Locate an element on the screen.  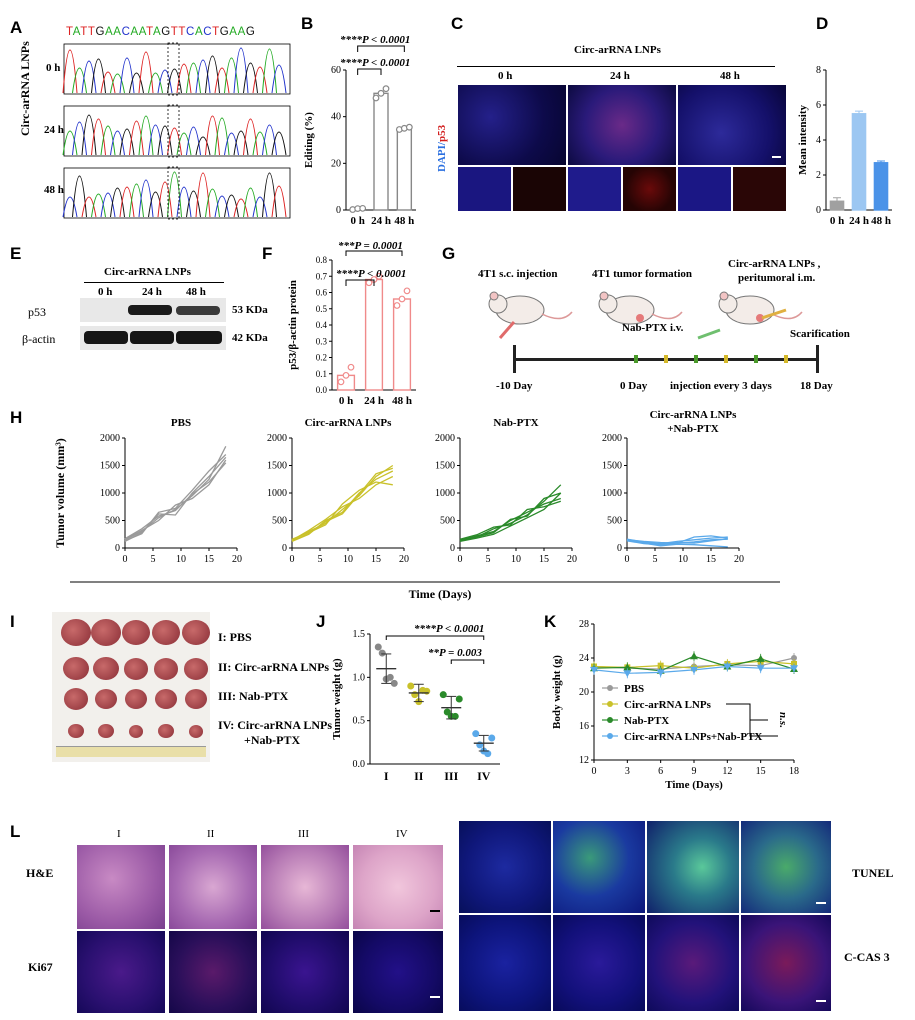
base-20: A is located at coordinates (233, 32).